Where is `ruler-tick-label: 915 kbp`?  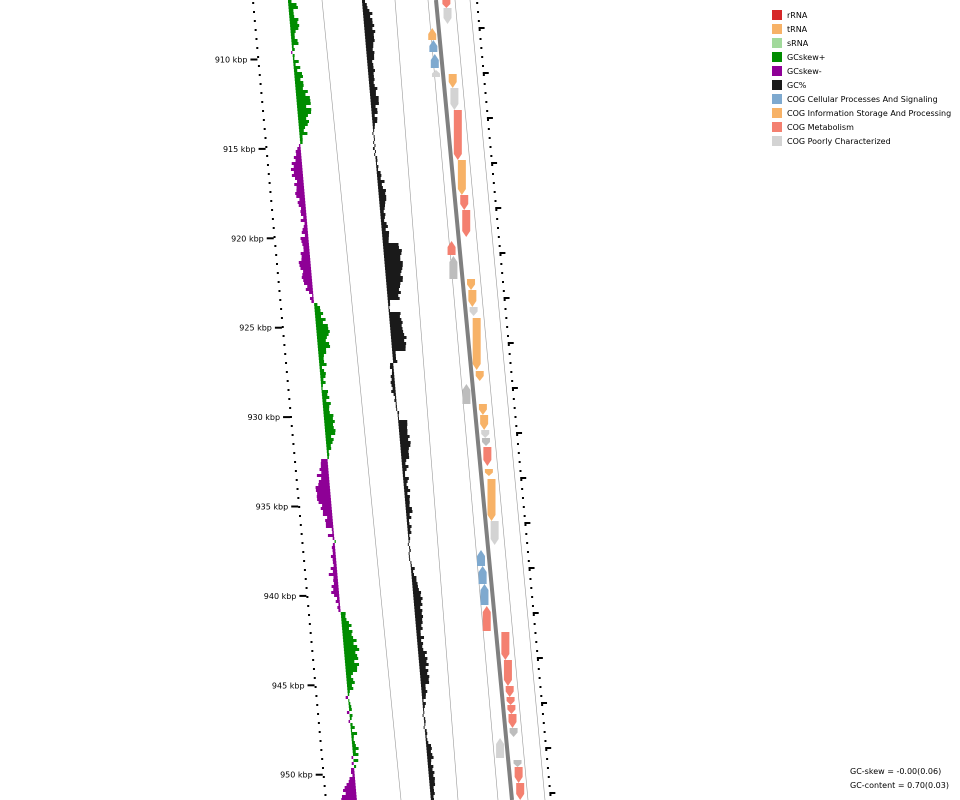 ruler-tick-label: 915 kbp is located at coordinates (239, 149).